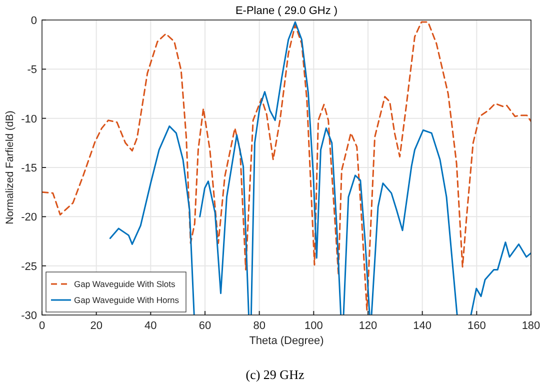 This screenshot has height=391, width=550. What do you see at coordinates (29, 266) in the screenshot?
I see `y-tick-label: -25` at bounding box center [29, 266].